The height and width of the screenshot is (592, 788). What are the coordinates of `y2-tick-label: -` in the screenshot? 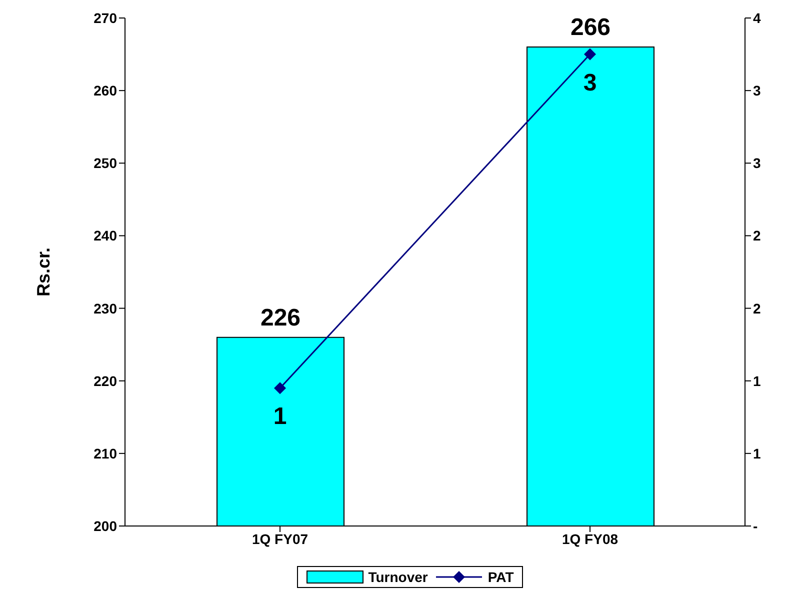 It's located at (755, 526).